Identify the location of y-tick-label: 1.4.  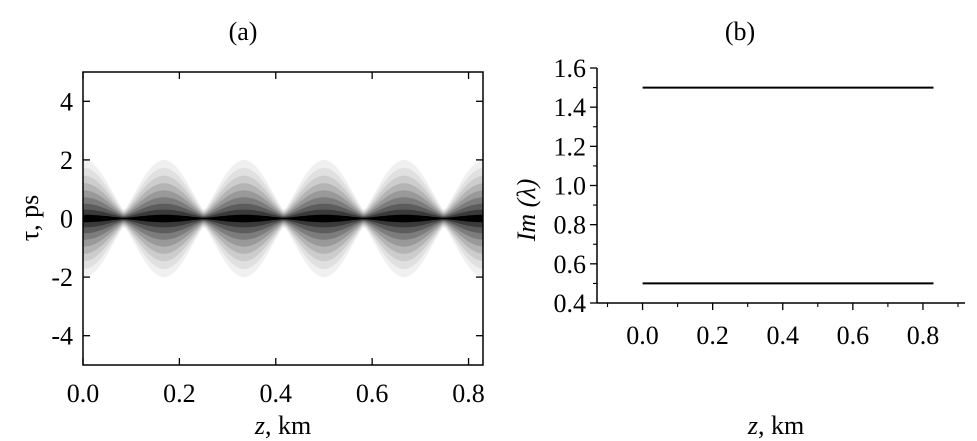
(570, 107).